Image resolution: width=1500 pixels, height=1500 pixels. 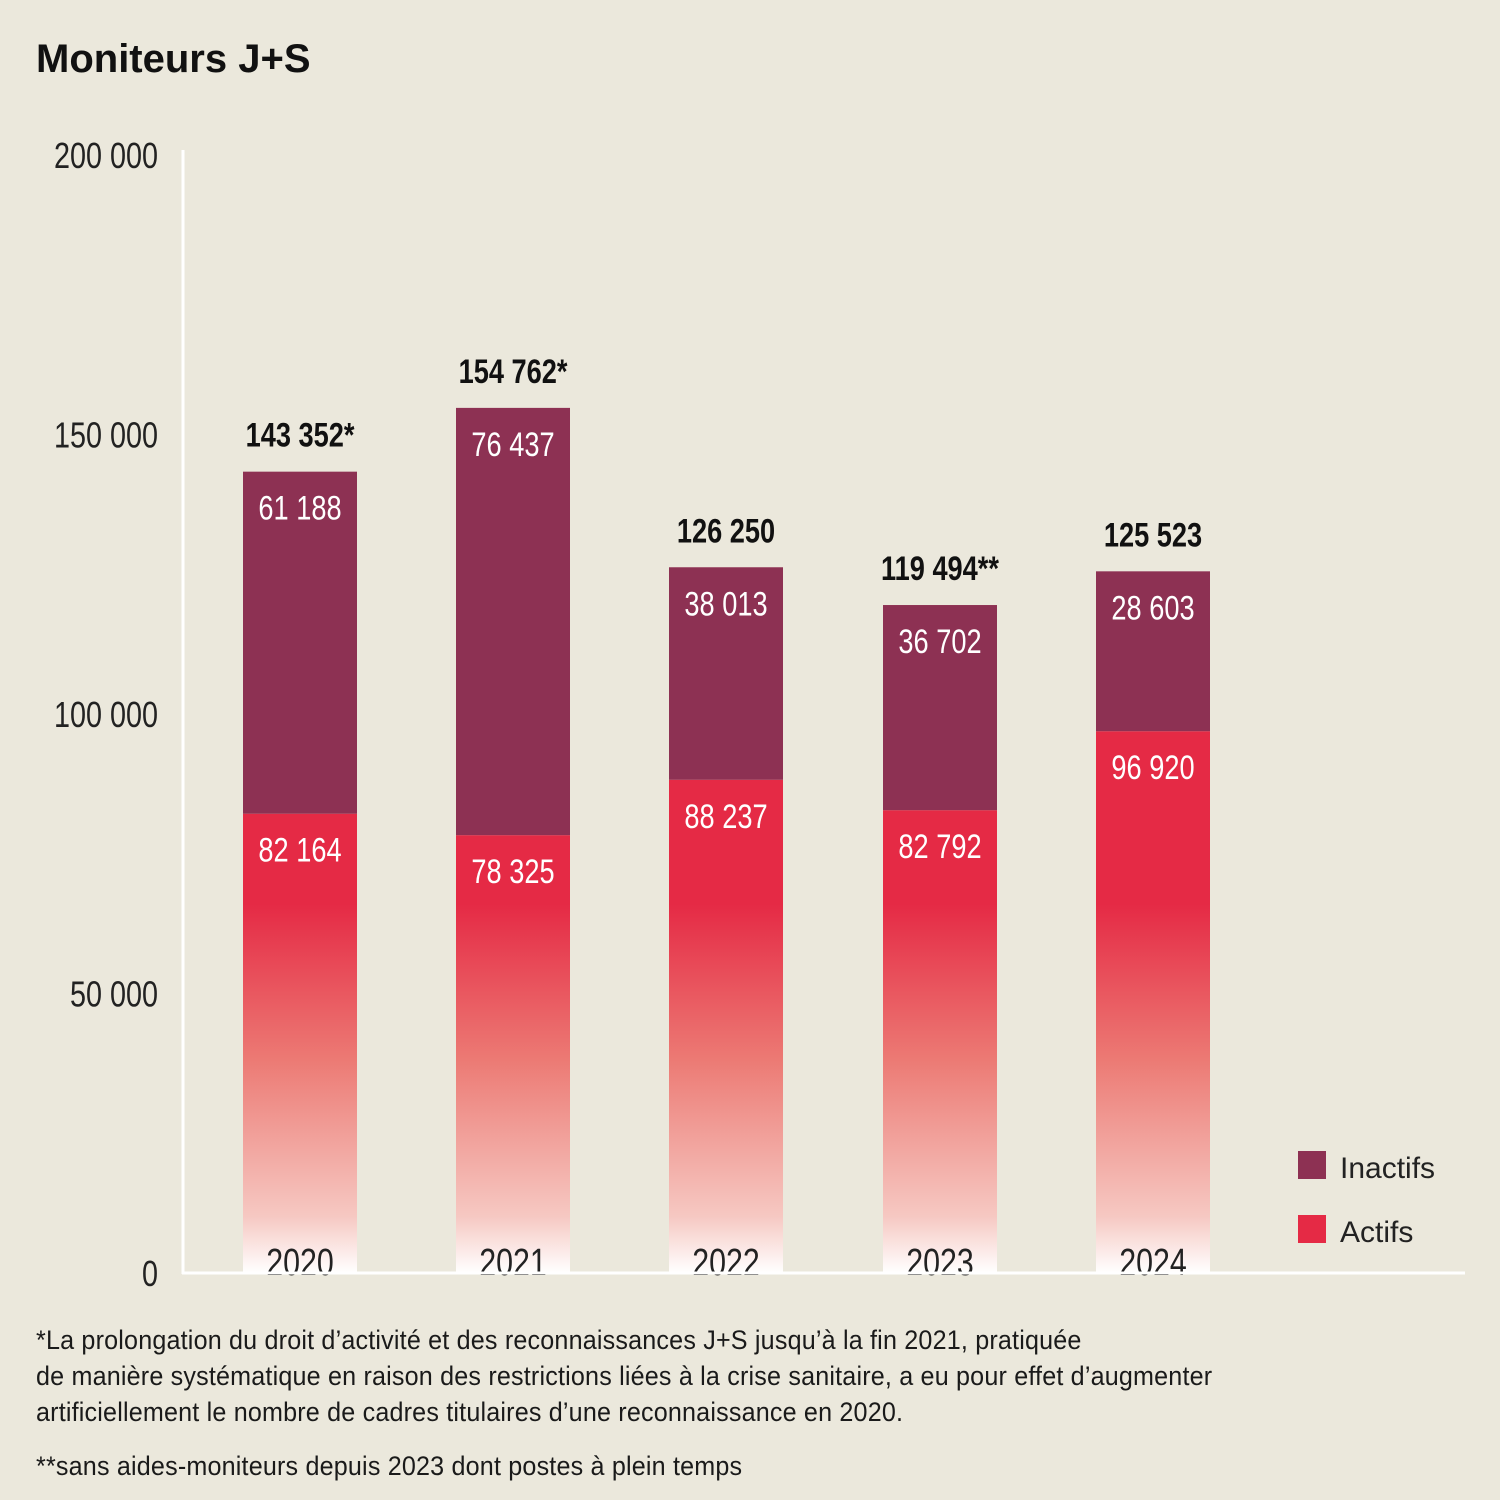 What do you see at coordinates (726, 530) in the screenshot?
I see `total-label: 126 250` at bounding box center [726, 530].